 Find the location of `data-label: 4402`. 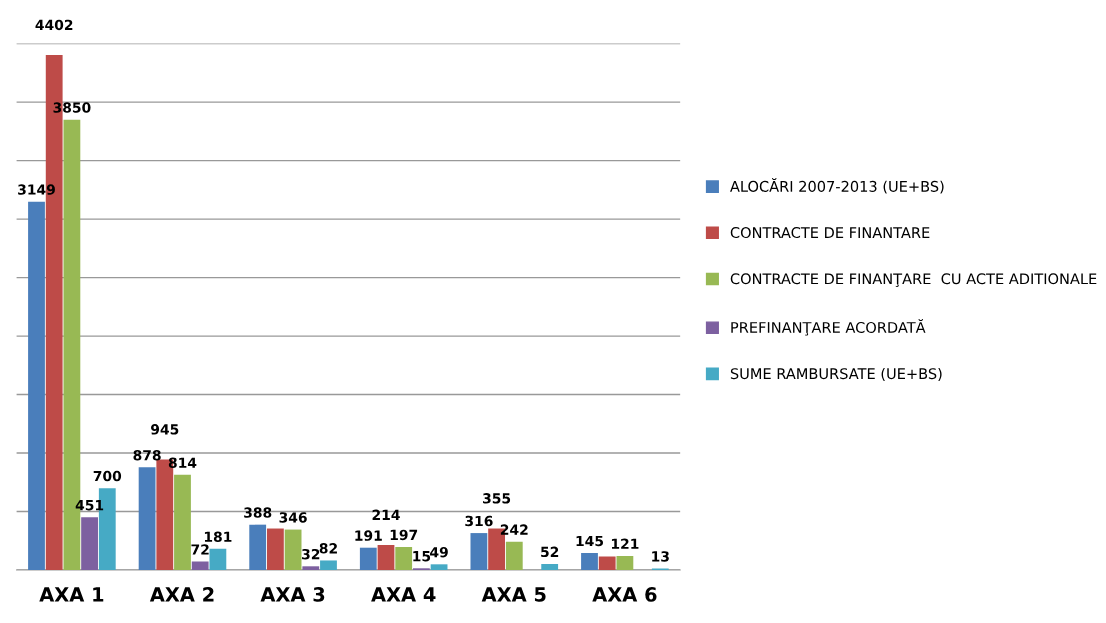

data-label: 4402 is located at coordinates (54, 25).